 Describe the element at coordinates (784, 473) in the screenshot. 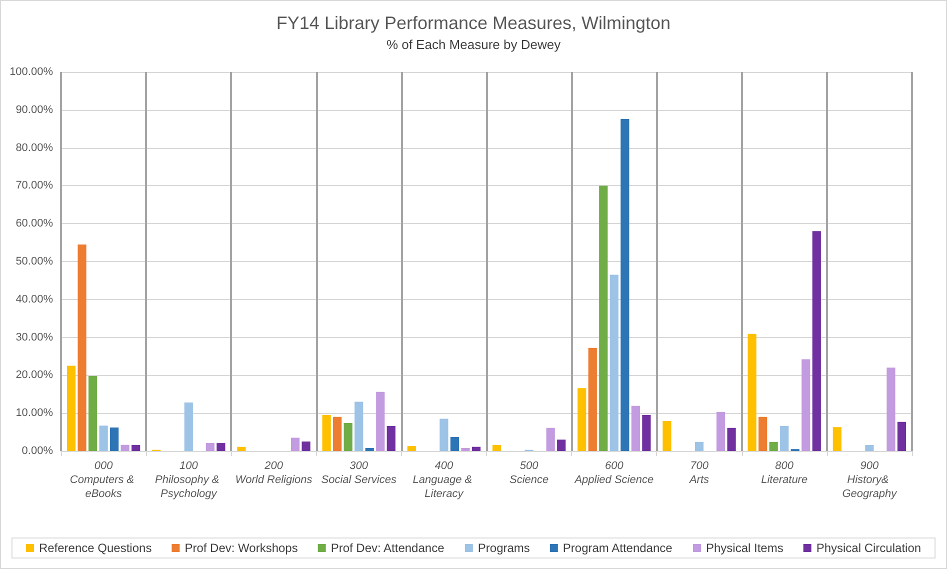

I see `x-tick-label: 800 Literature` at that location.